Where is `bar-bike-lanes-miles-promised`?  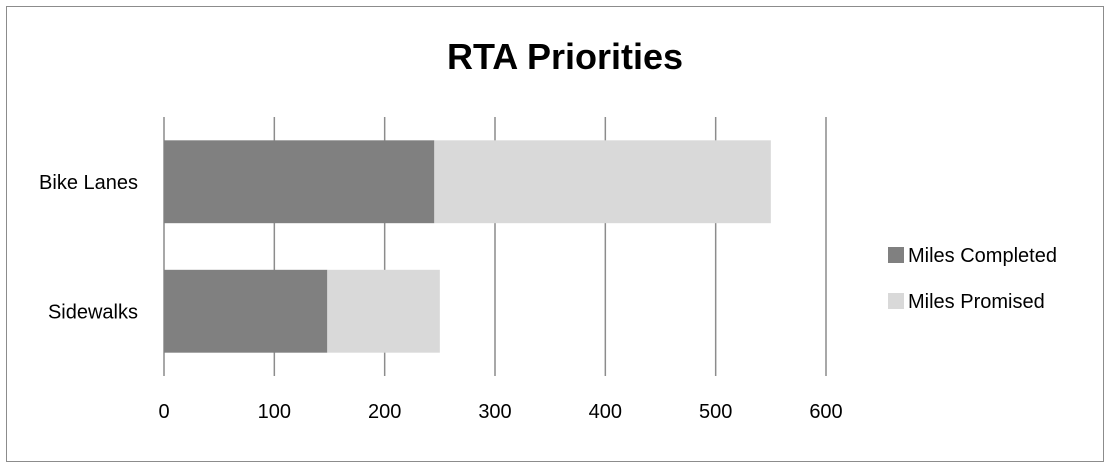 bar-bike-lanes-miles-promised is located at coordinates (602, 182).